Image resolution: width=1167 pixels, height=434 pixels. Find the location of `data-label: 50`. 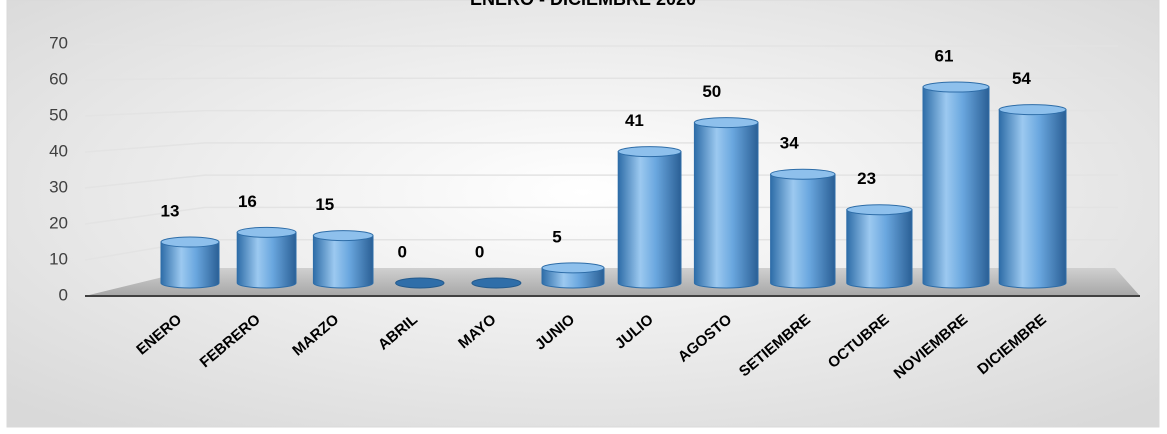

data-label: 50 is located at coordinates (711, 91).